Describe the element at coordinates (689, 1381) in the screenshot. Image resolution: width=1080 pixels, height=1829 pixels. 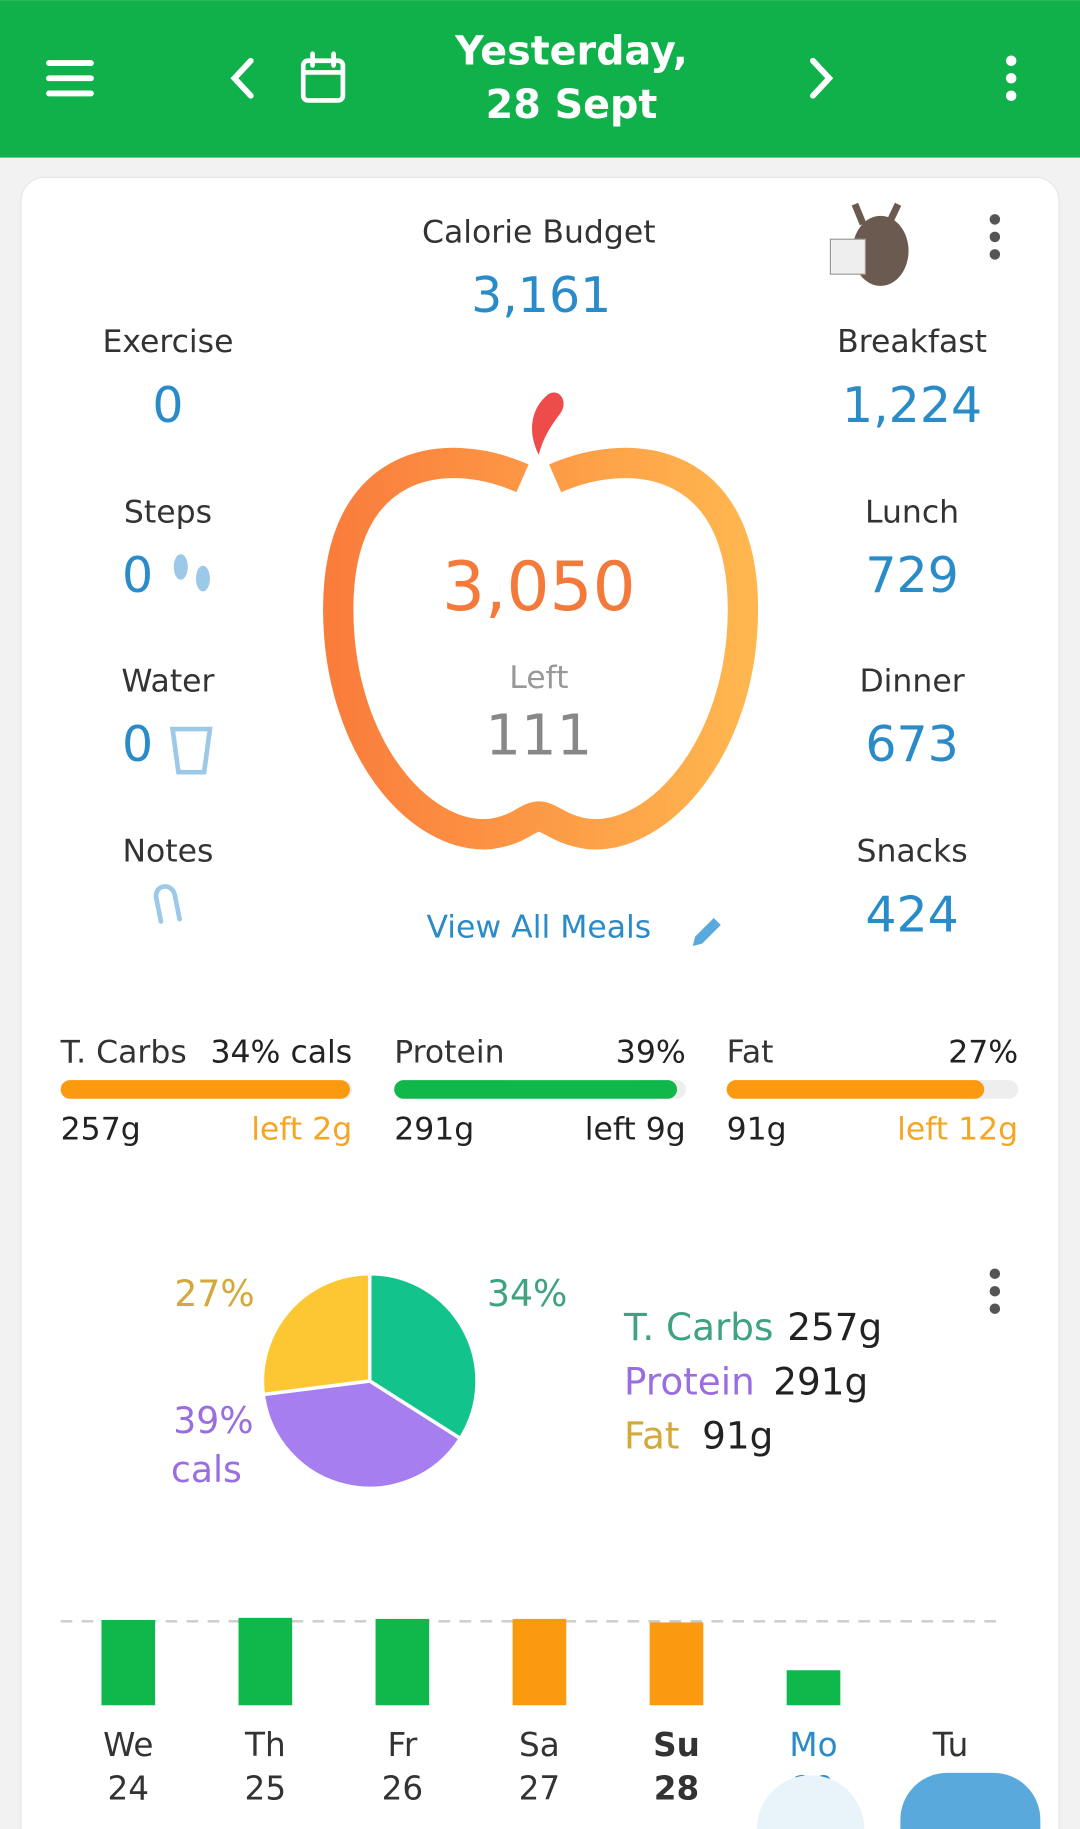
I see `legend-name: Protein` at that location.